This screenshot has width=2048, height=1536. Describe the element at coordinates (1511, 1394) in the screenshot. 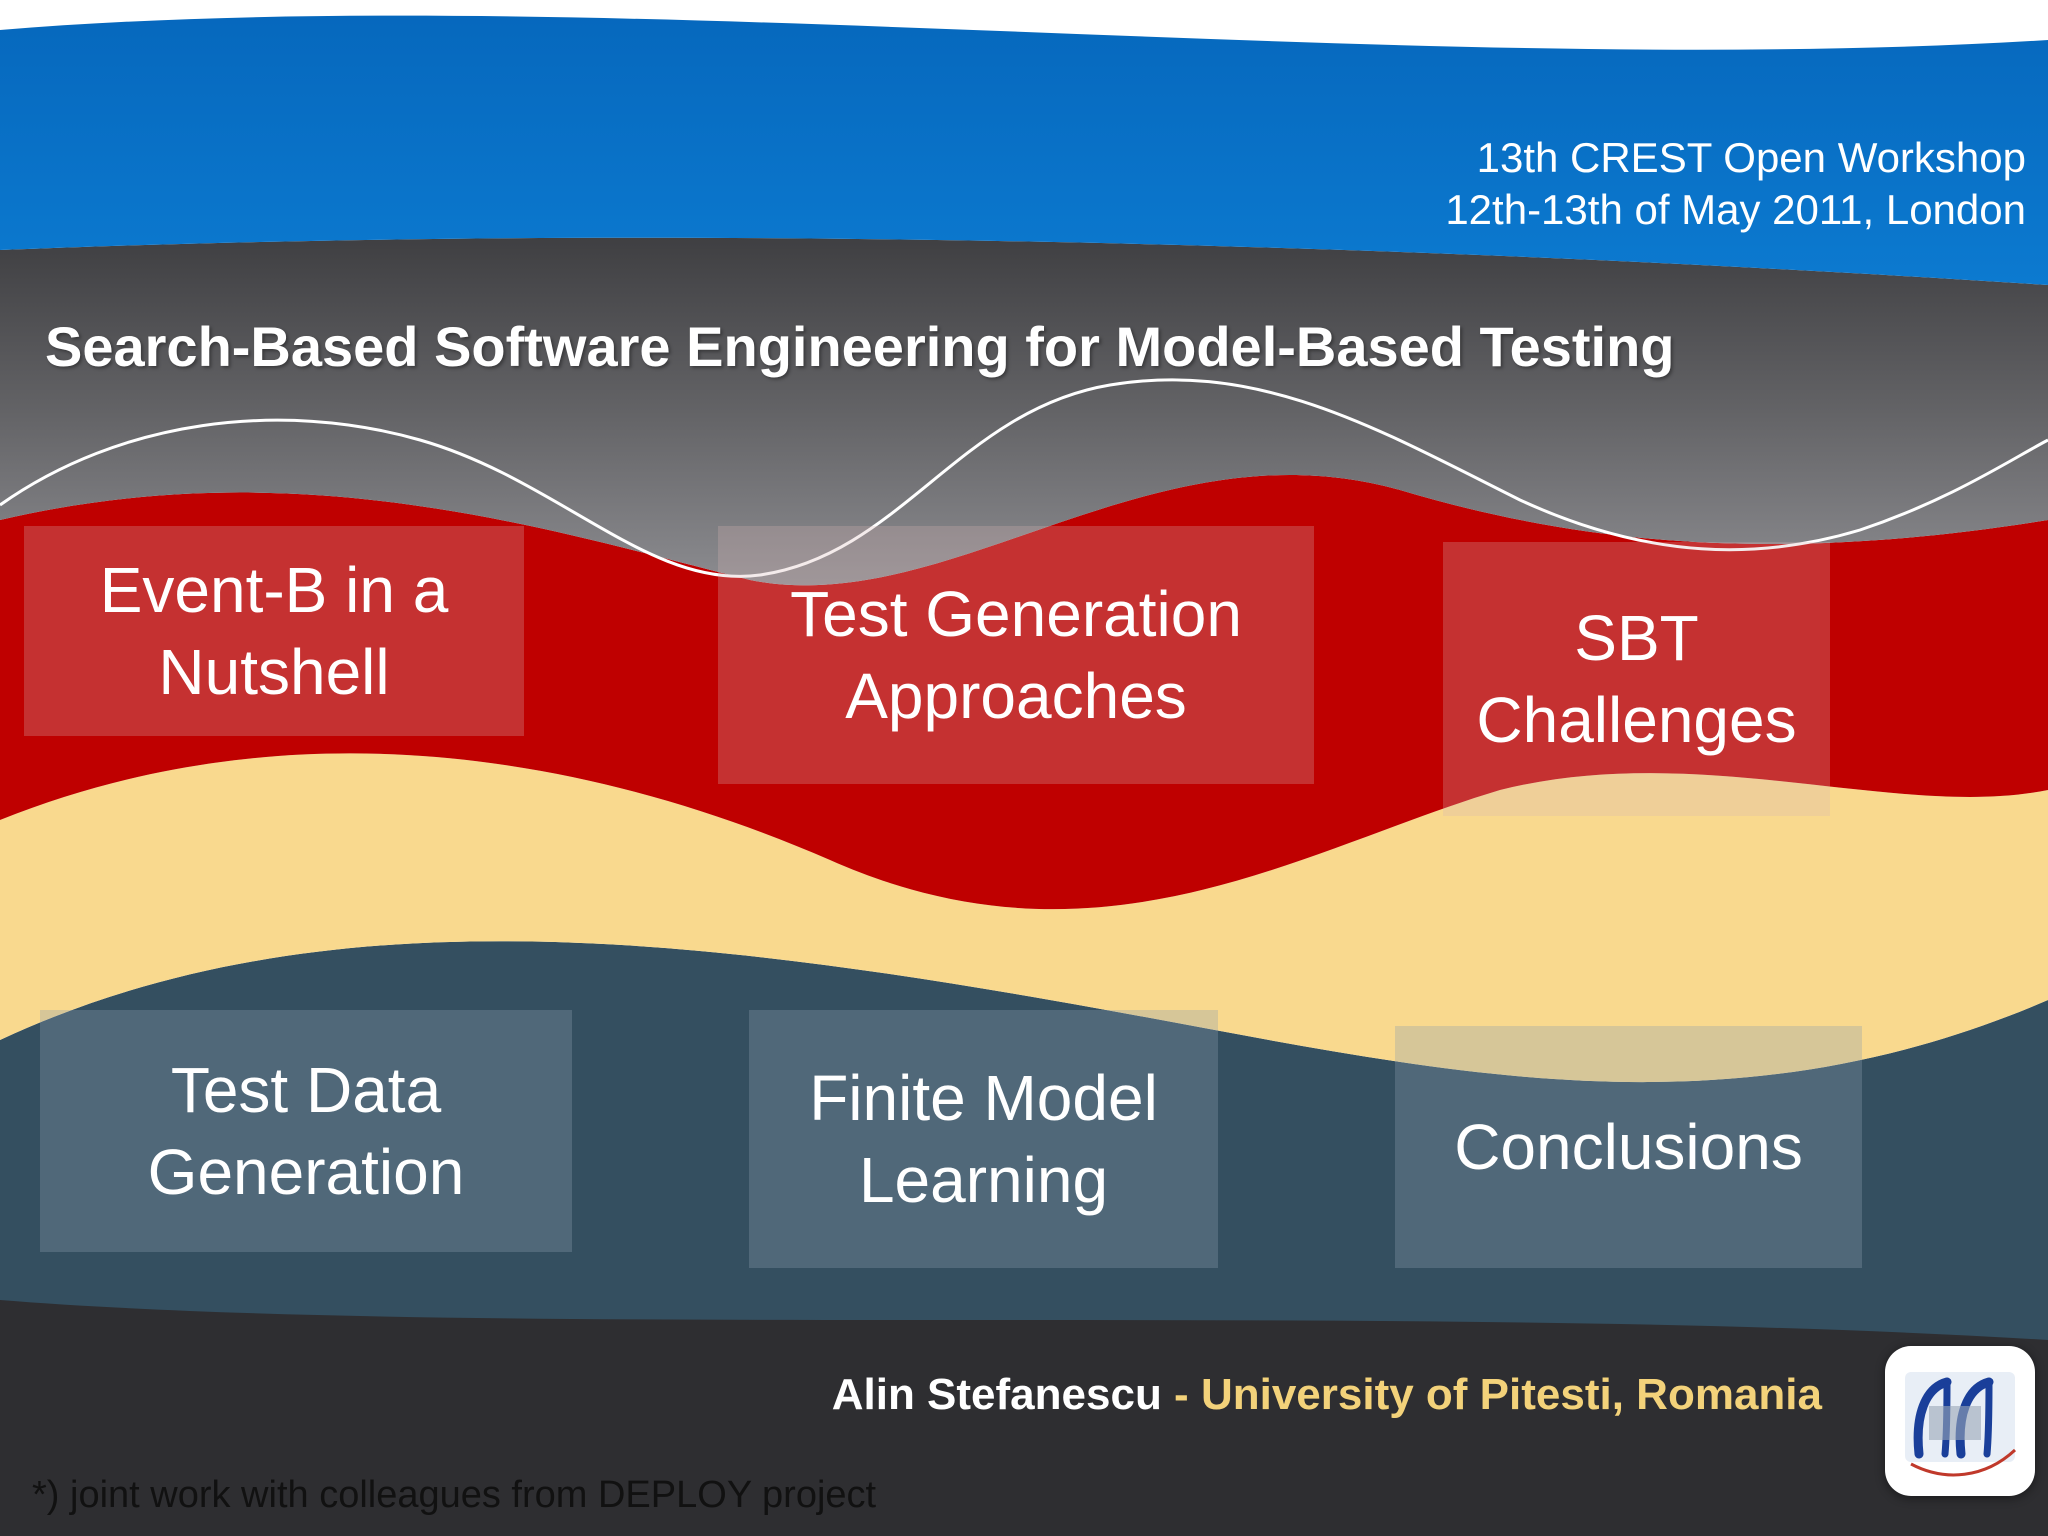

I see `author-affiliation: University of Pitesti, Romania` at that location.